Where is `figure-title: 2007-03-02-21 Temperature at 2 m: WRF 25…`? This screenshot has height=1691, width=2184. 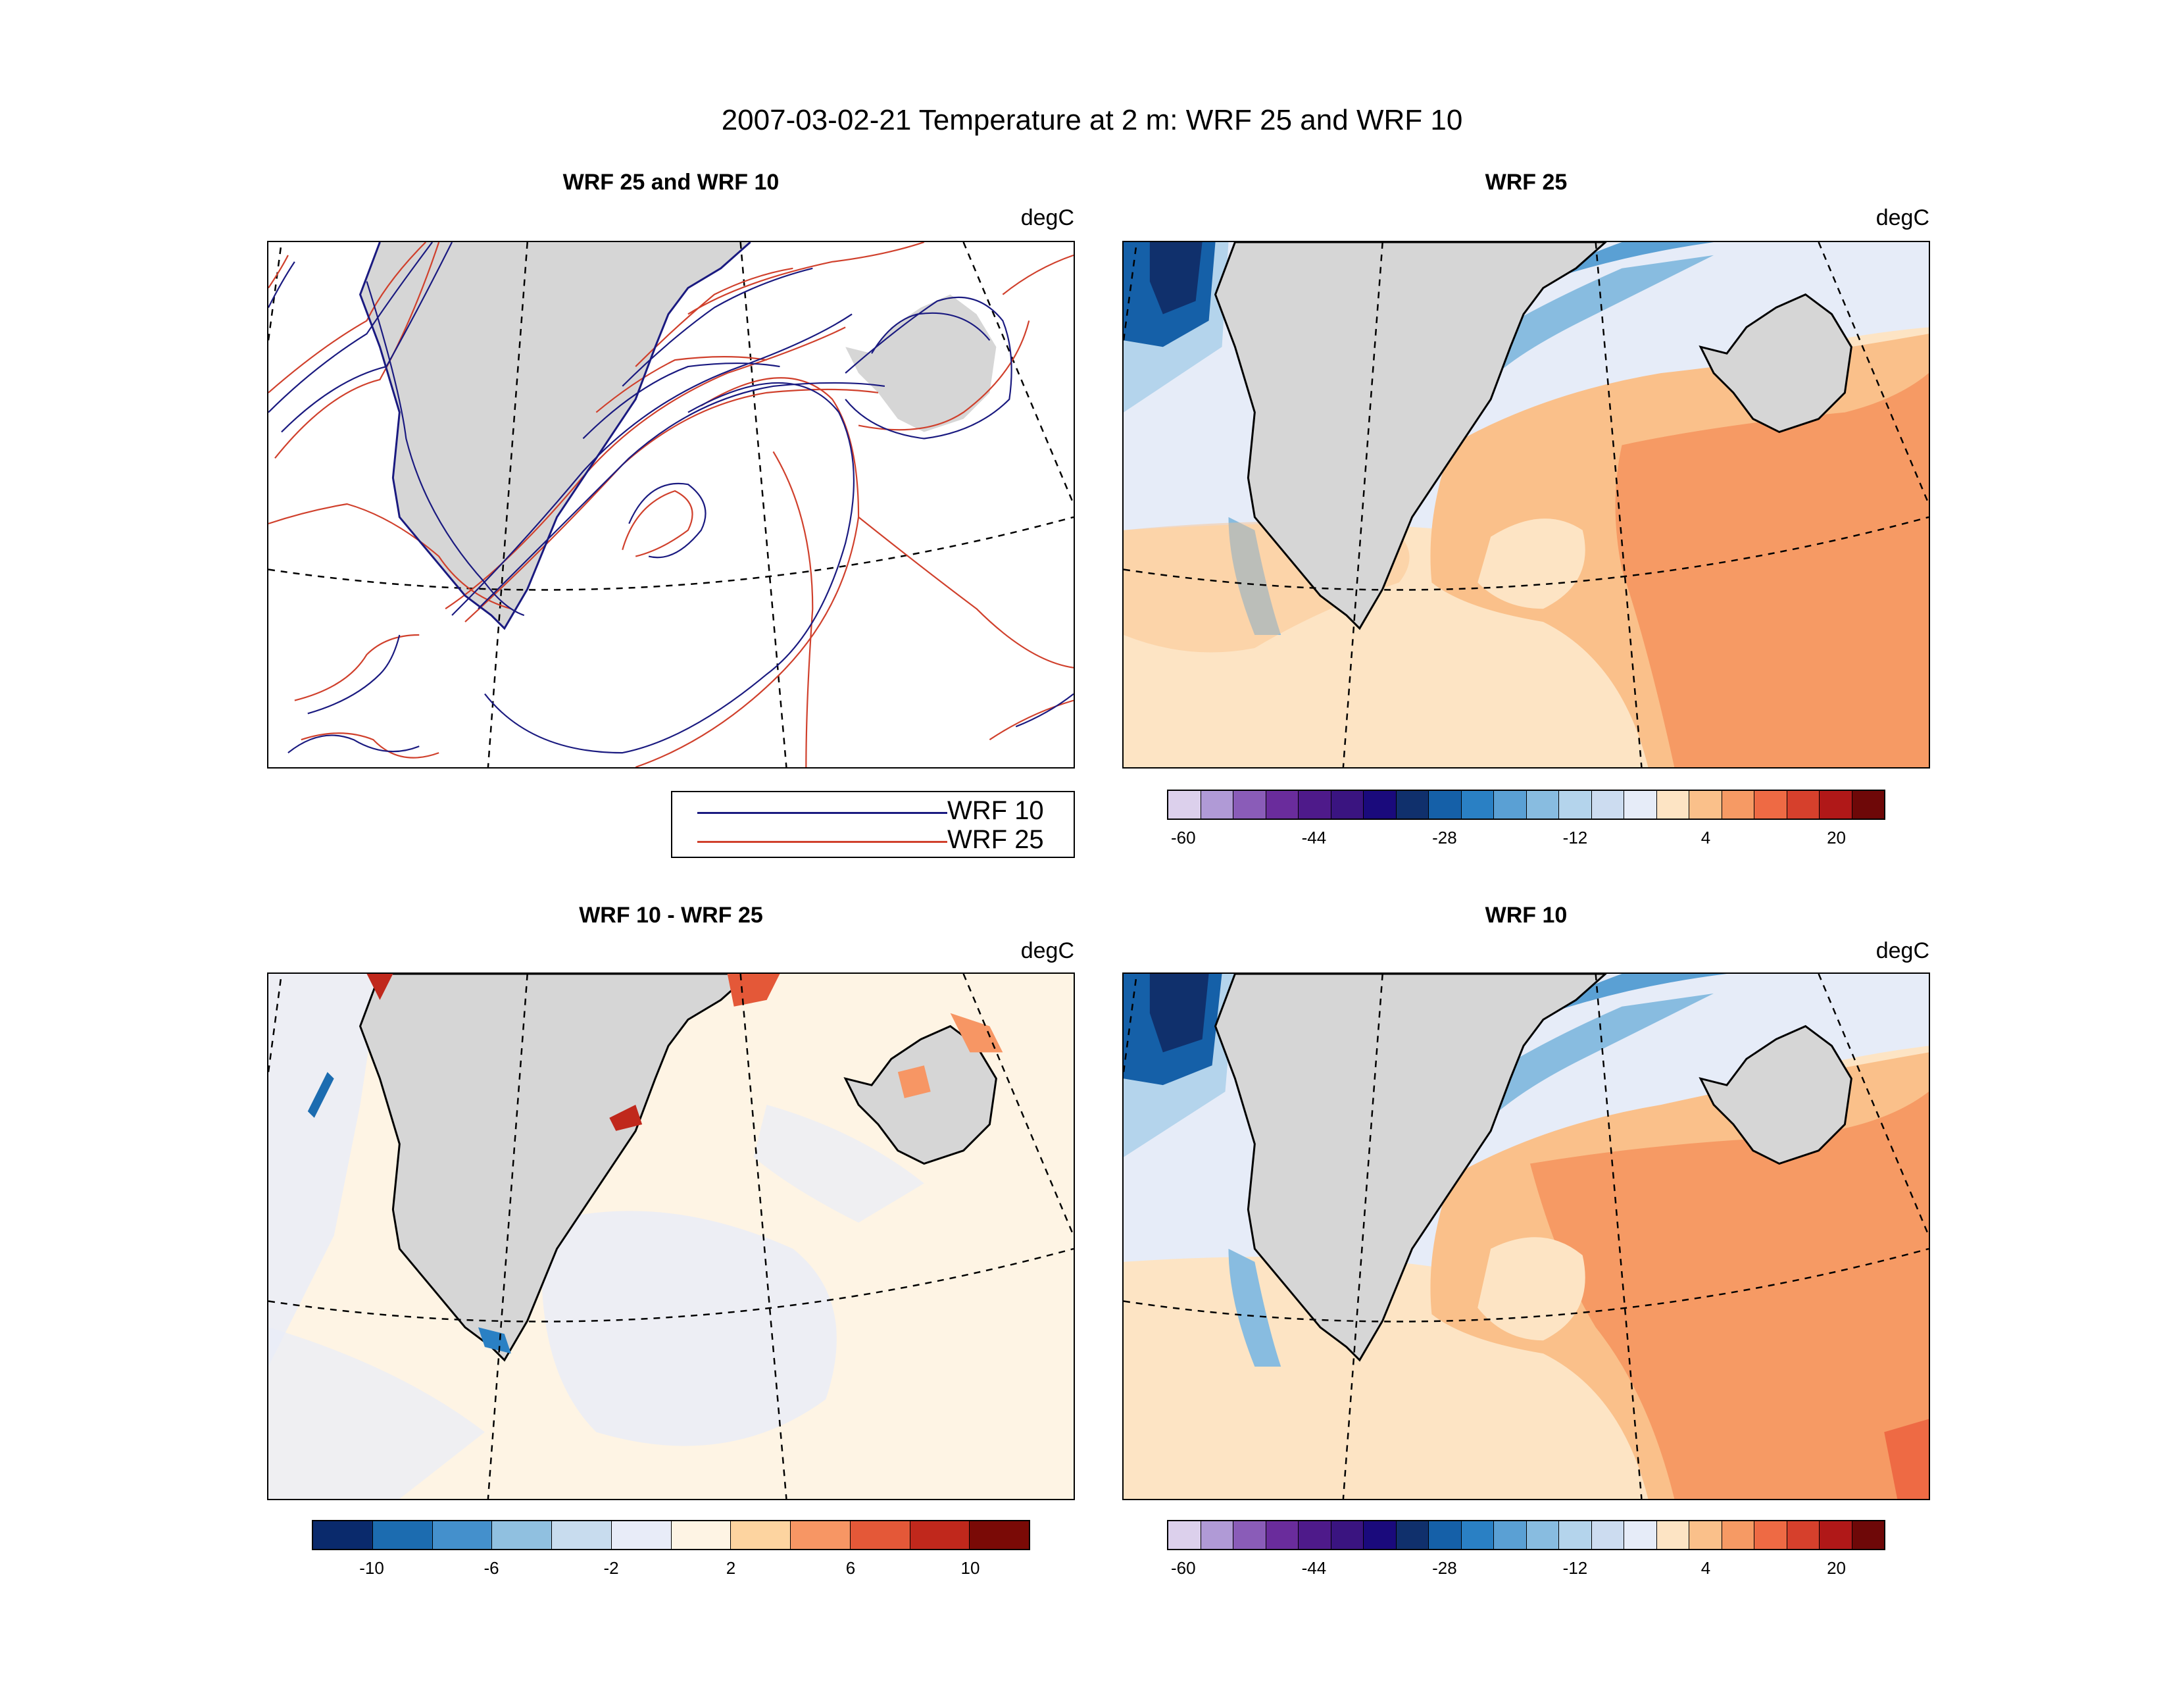 figure-title: 2007-03-02-21 Temperature at 2 m: WRF 25… is located at coordinates (1092, 120).